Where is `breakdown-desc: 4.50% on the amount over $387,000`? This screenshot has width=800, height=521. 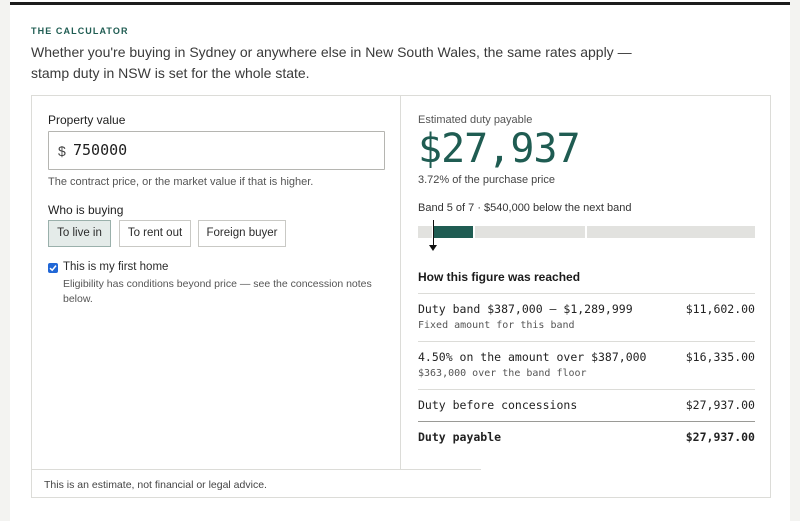
breakdown-desc: 4.50% on the amount over $387,000 is located at coordinates (532, 357).